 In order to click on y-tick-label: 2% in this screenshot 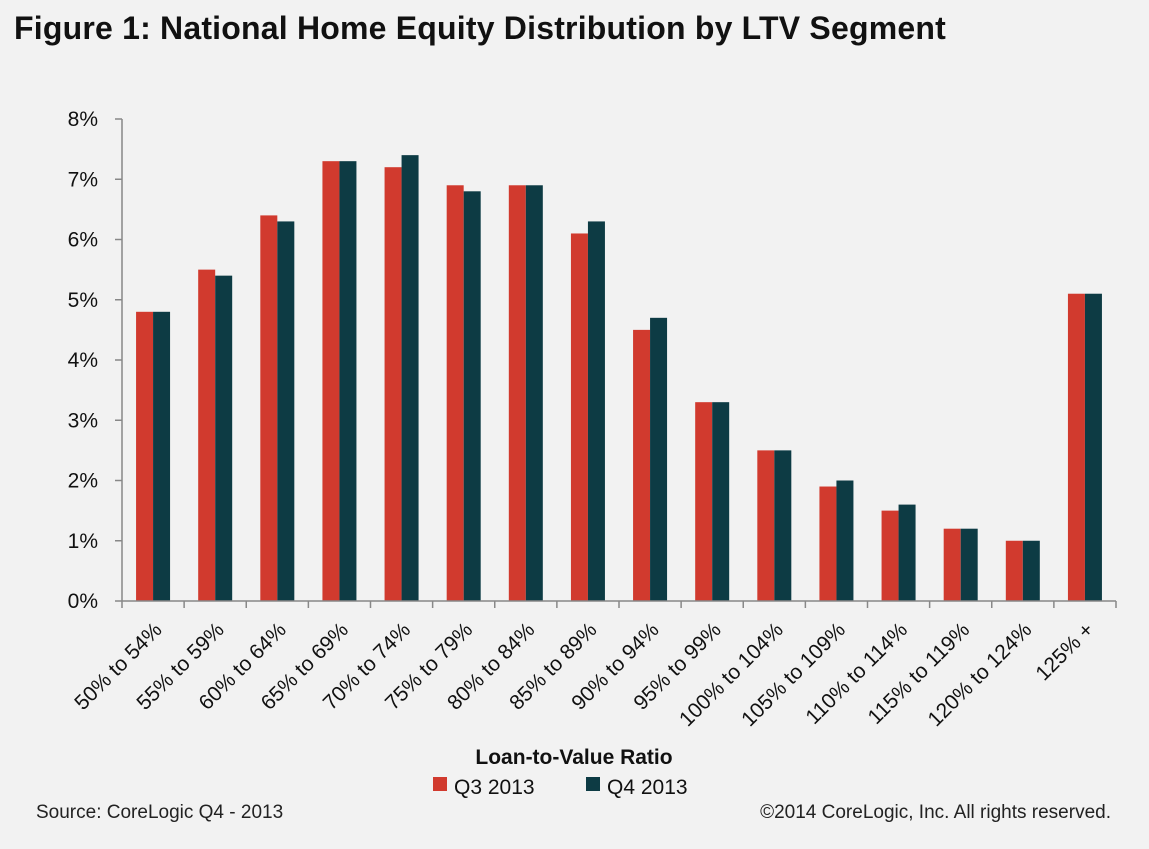, I will do `click(83, 481)`.